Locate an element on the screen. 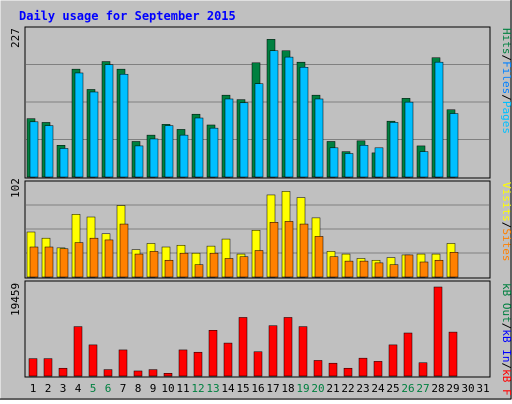 Image resolution: width=512 pixels, height=404 pixels. x-label-26: 26 is located at coordinates (407, 388).